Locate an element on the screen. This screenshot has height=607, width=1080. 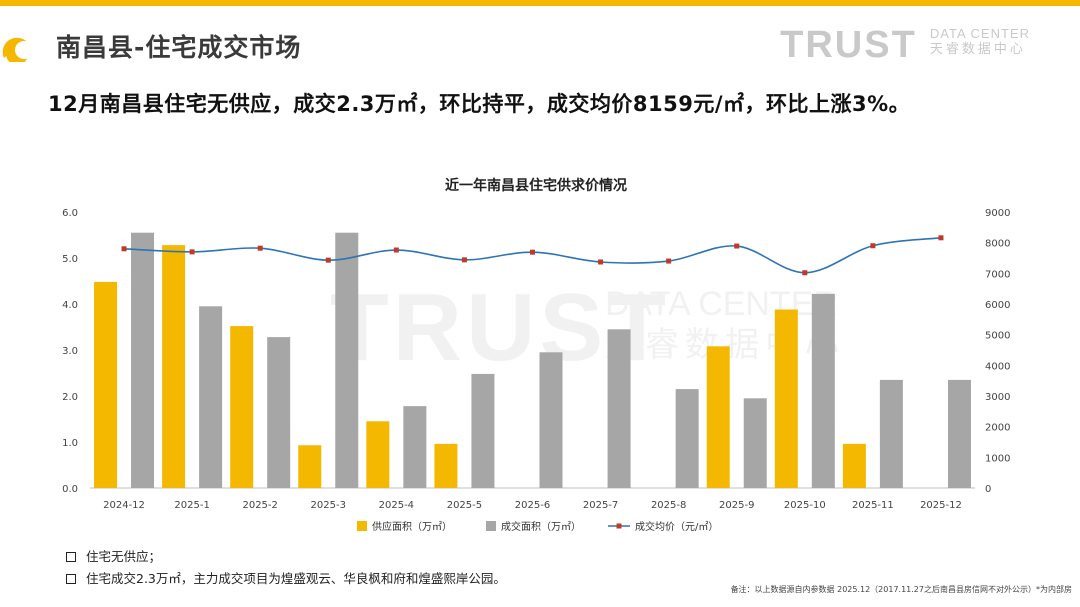
brand-cn-text: 天睿数据中心 is located at coordinates (977, 49).